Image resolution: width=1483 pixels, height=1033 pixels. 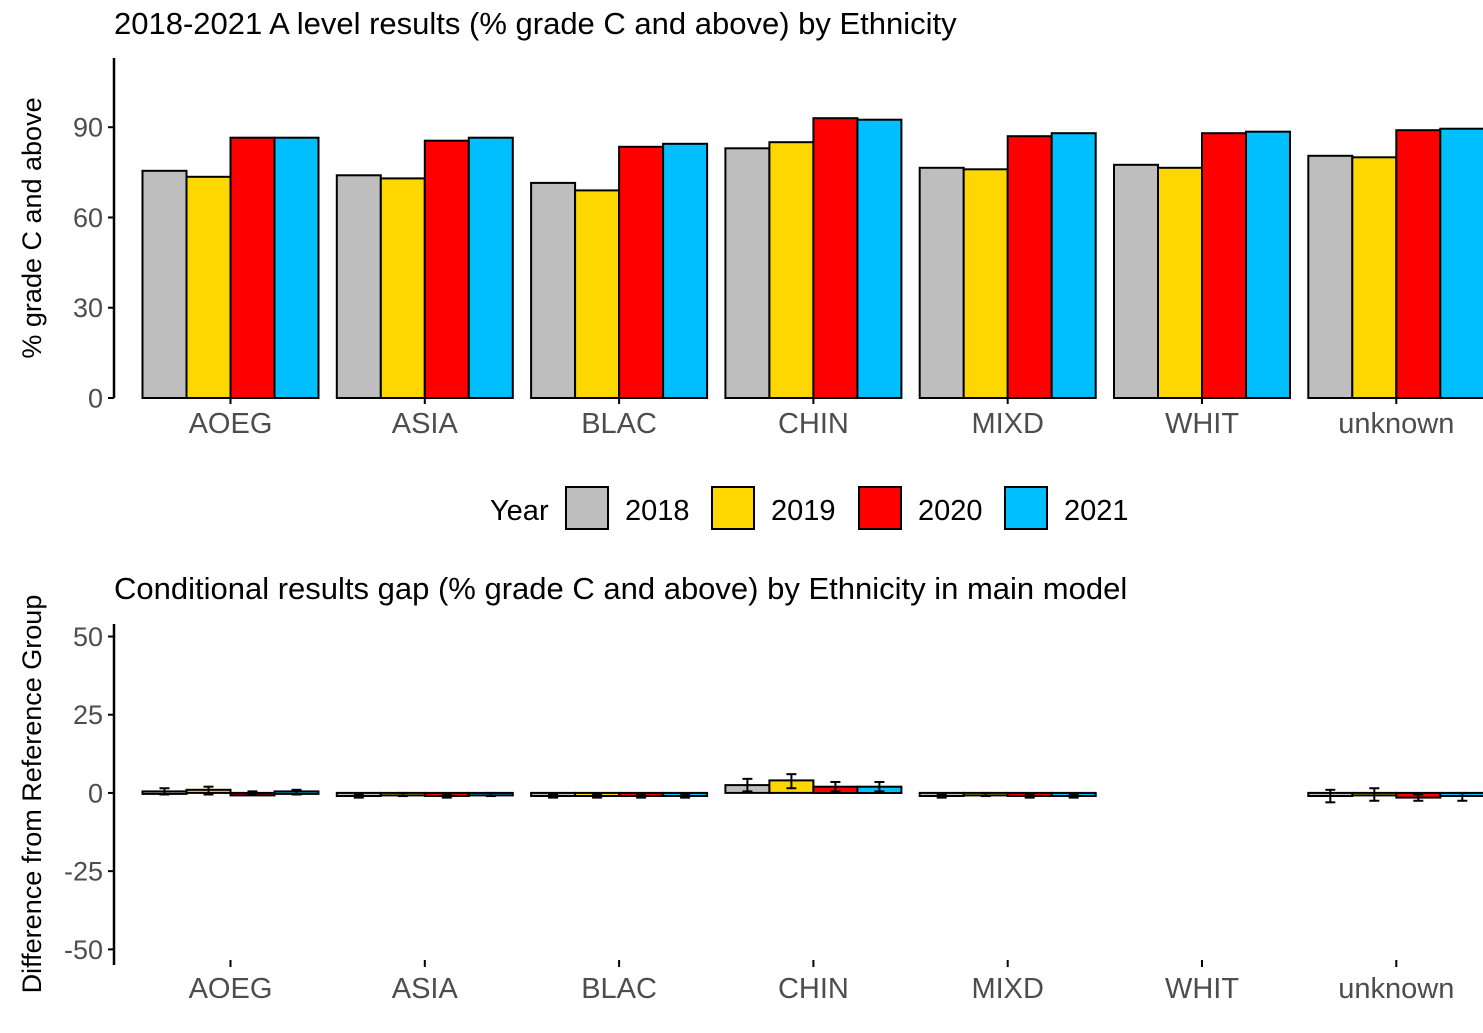 What do you see at coordinates (1462, 796) in the screenshot?
I see `error-bar-unknown-2021` at bounding box center [1462, 796].